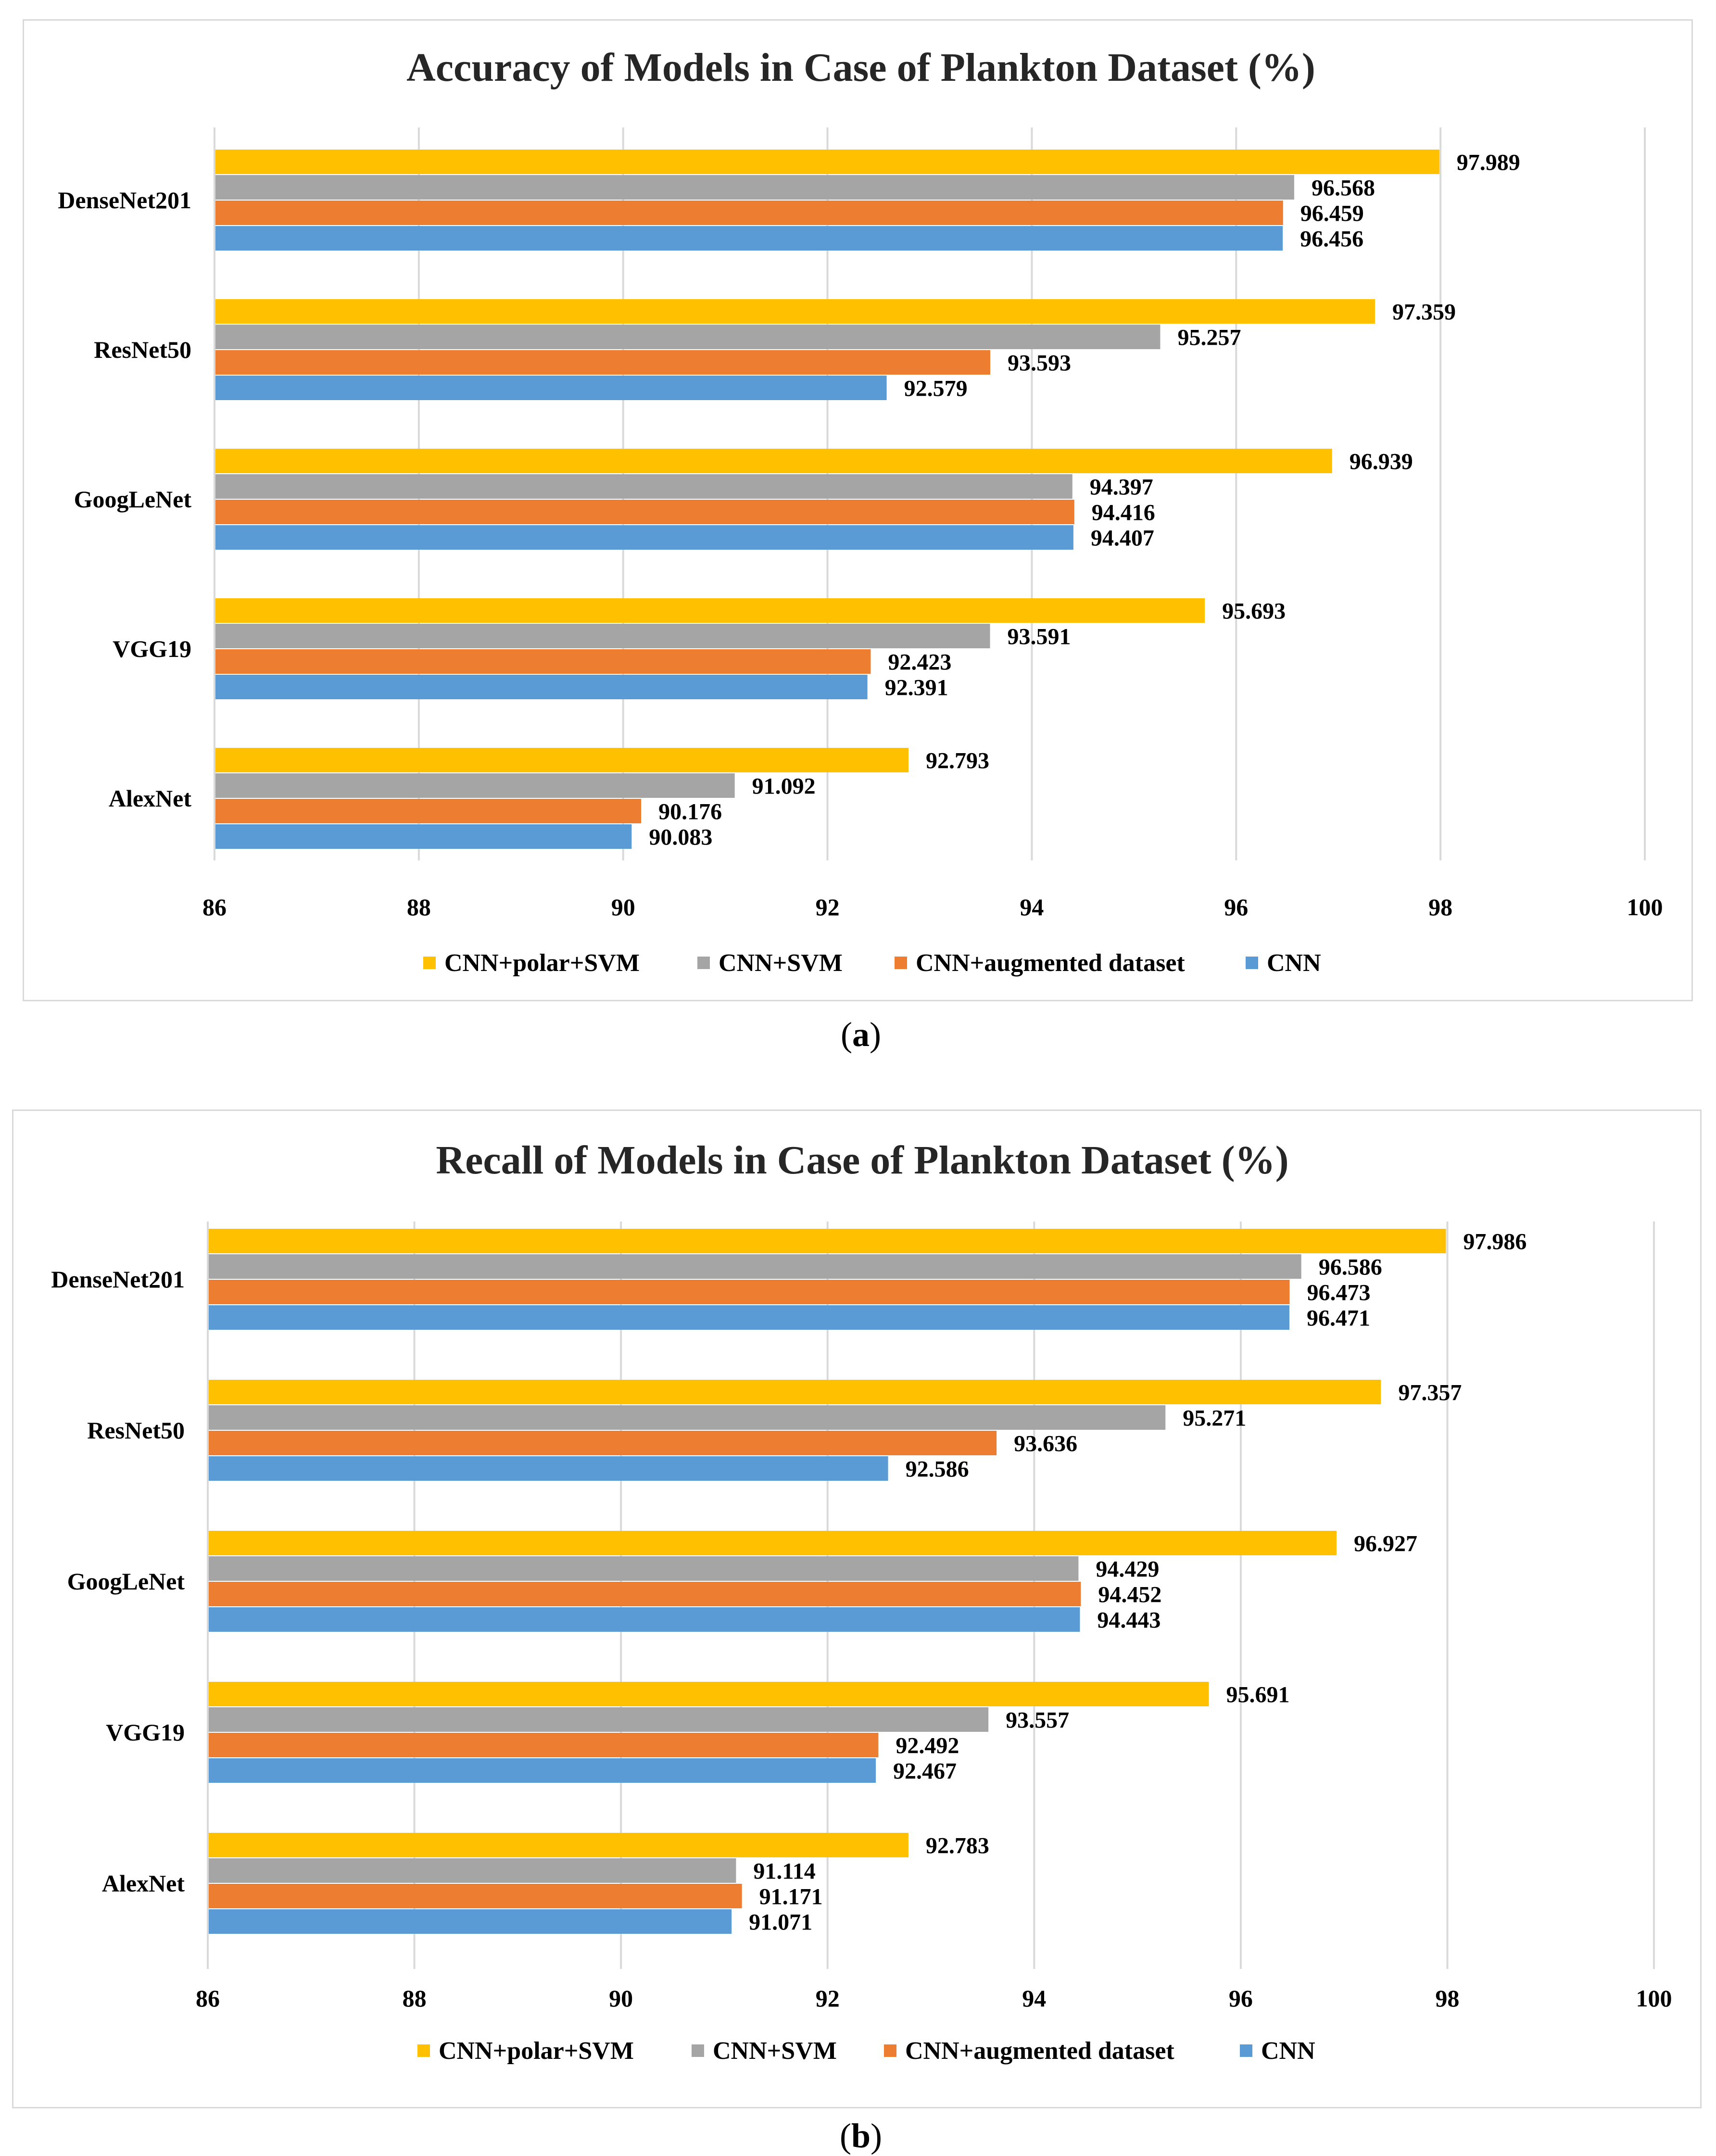  I want to click on data-label: 96.459, so click(1332, 214).